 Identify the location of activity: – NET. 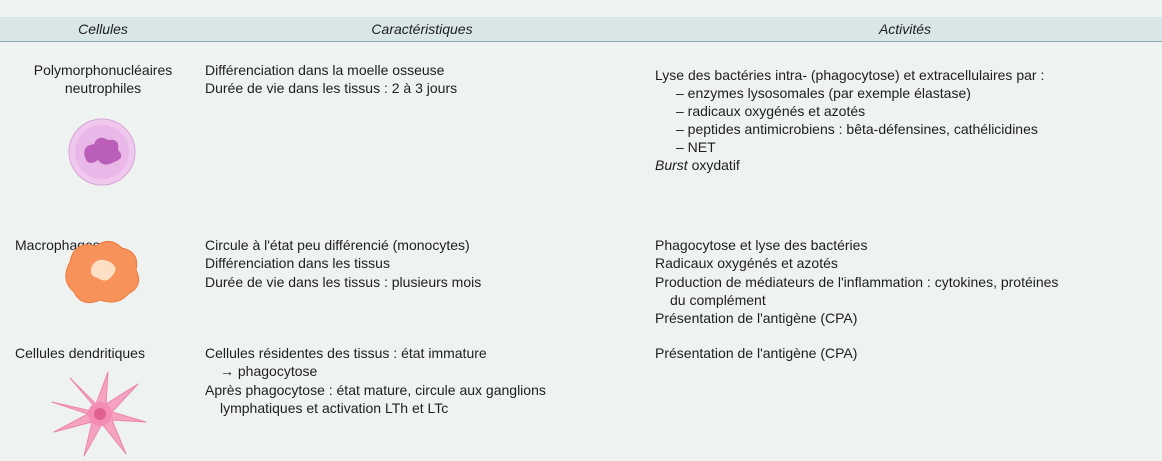
(696, 147).